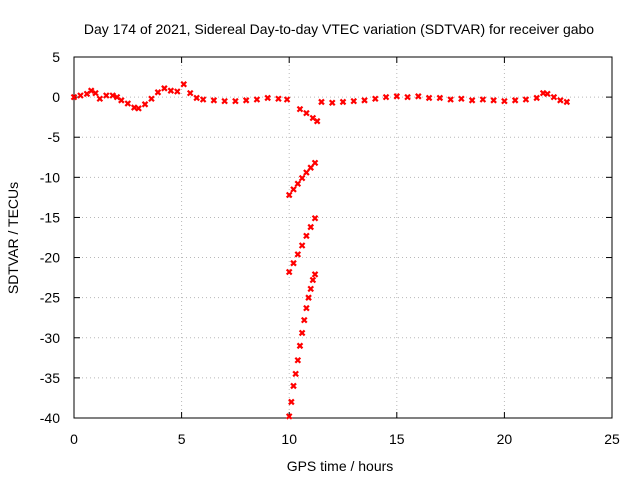 The height and width of the screenshot is (480, 640). I want to click on y-tick-label: -40, so click(50, 418).